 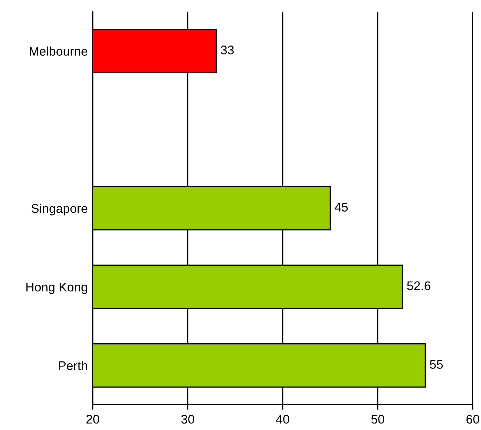 I want to click on x-tick-label: 40, so click(x=283, y=419).